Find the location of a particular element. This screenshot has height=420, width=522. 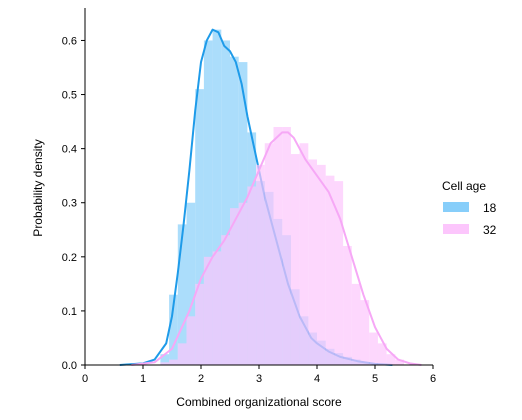

x-ticks: 0 1 2 3 4 5 6 is located at coordinates (259, 375).